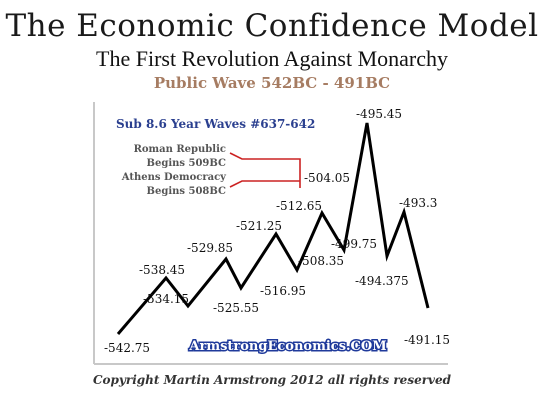 The width and height of the screenshot is (545, 402). I want to click on turning-point-label: -495.45, so click(379, 114).